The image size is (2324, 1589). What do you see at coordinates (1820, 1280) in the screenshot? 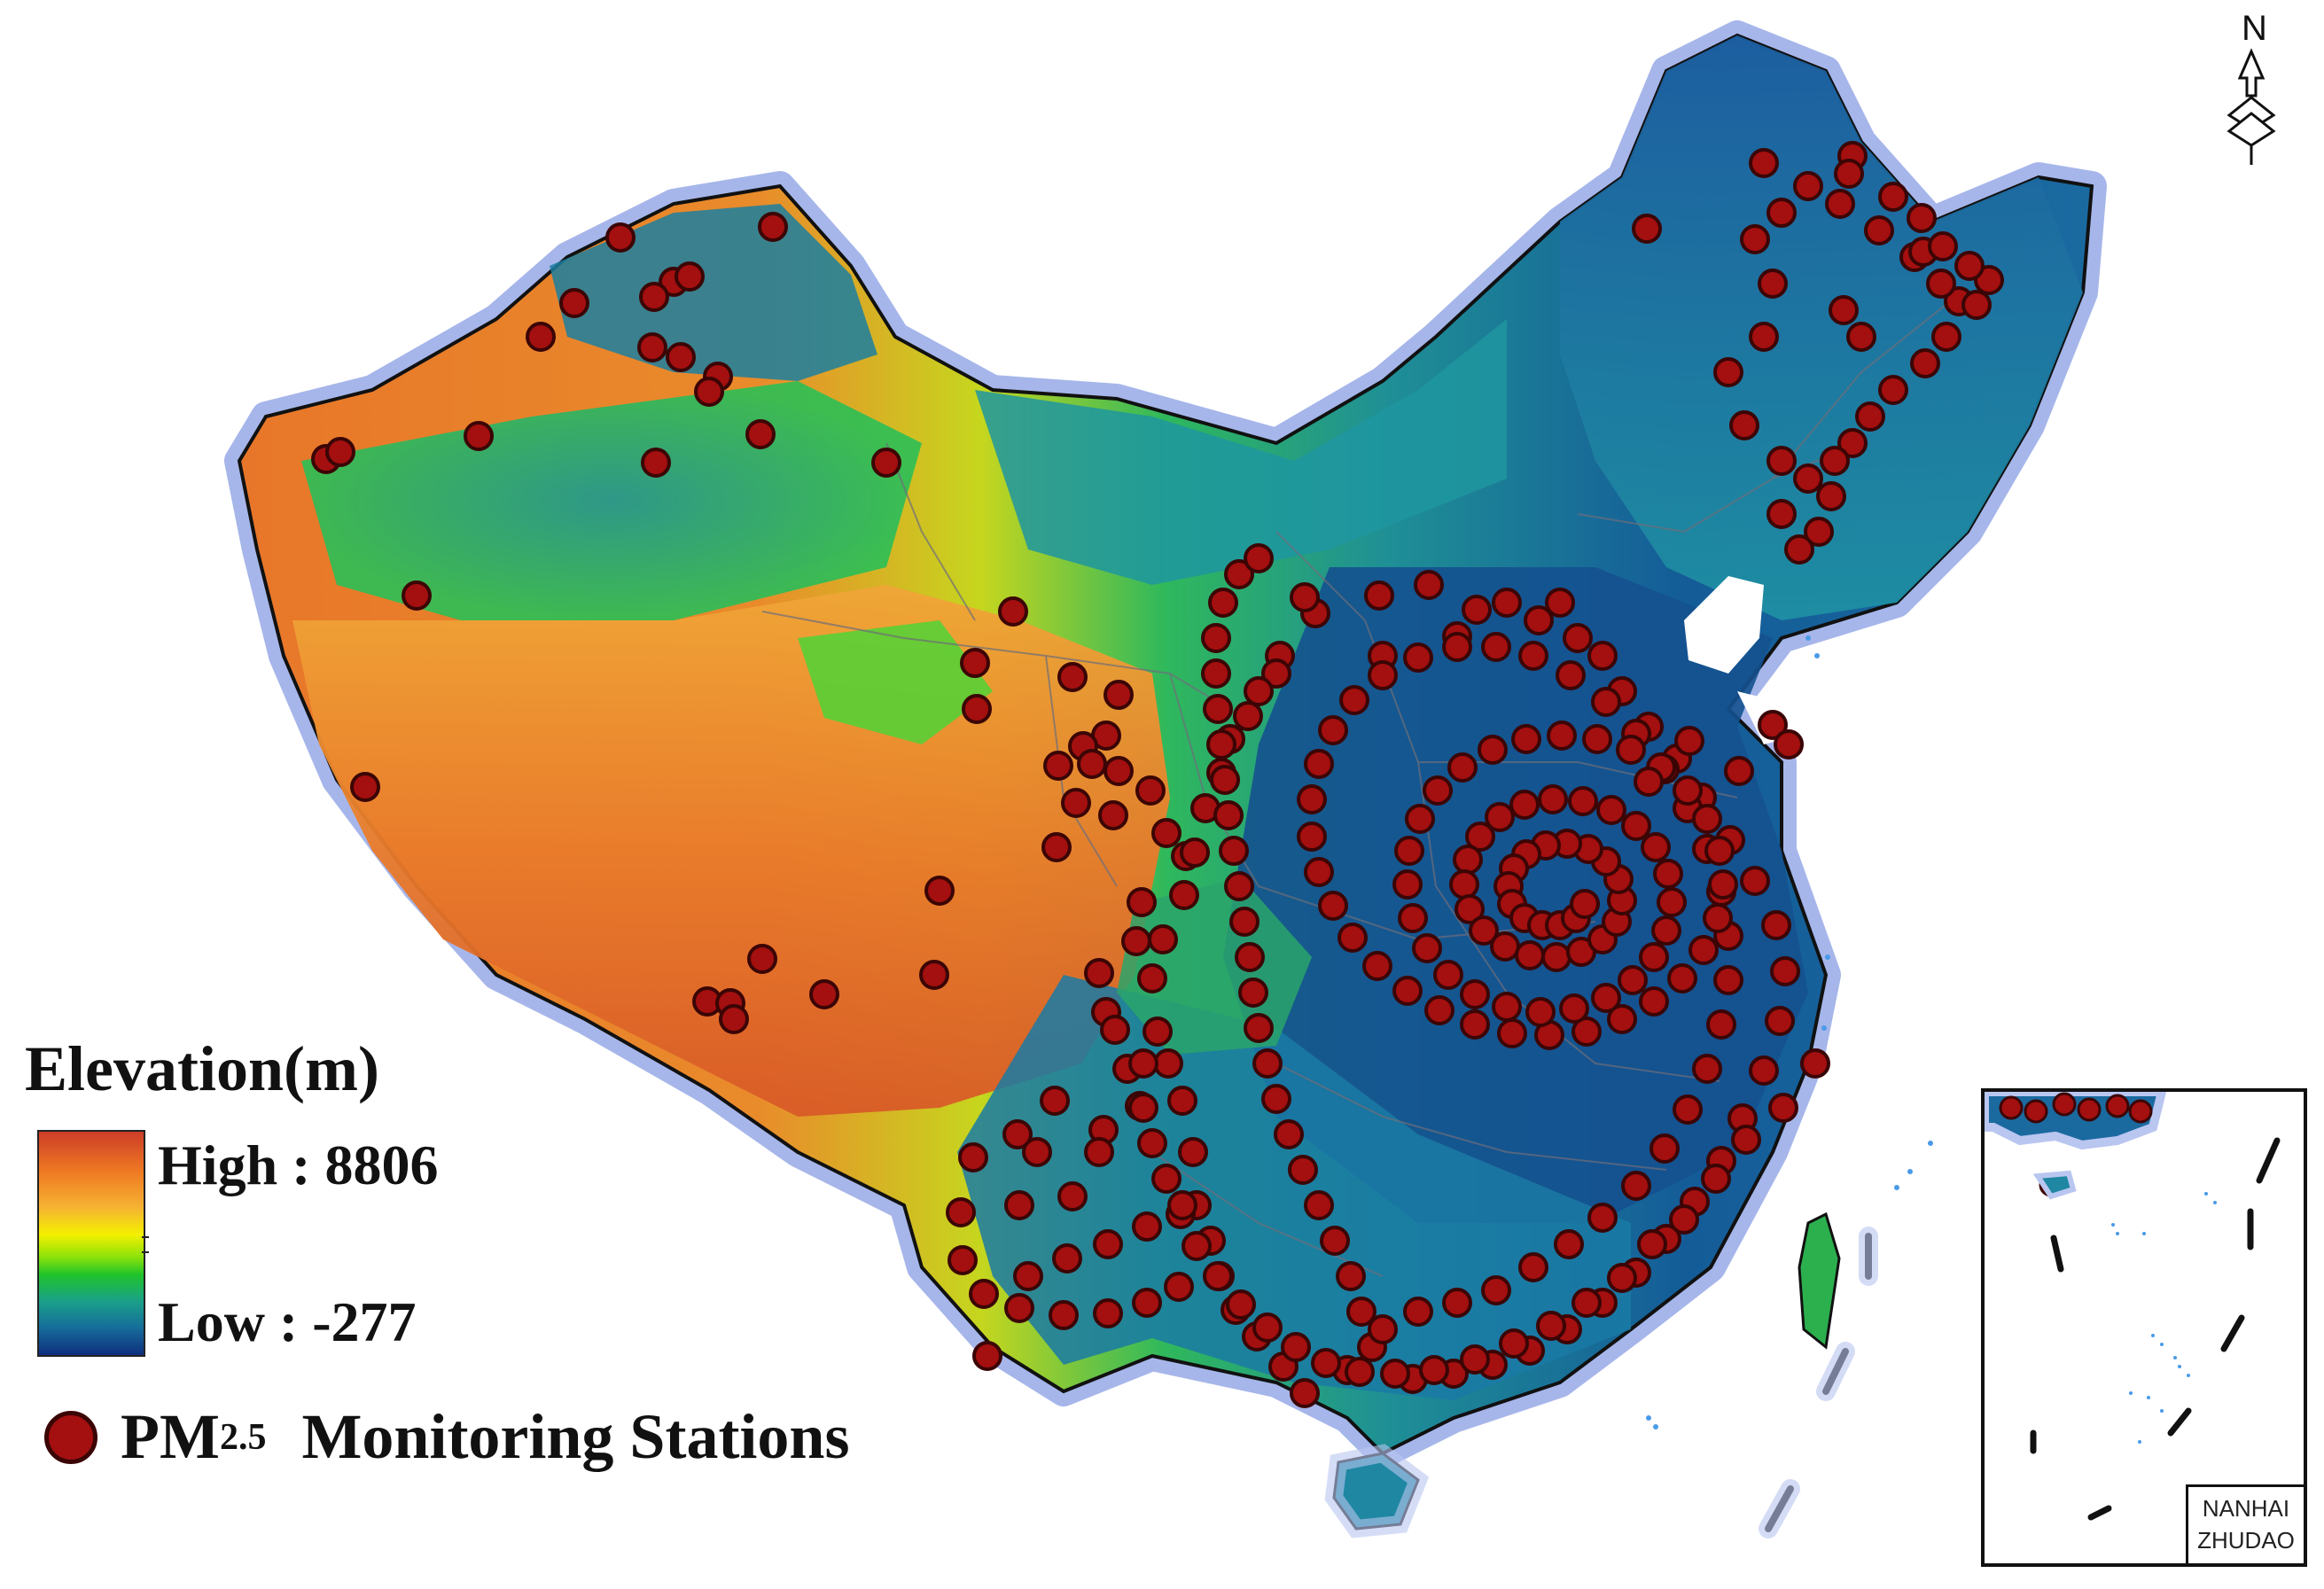
I see `taiwan-island` at bounding box center [1820, 1280].